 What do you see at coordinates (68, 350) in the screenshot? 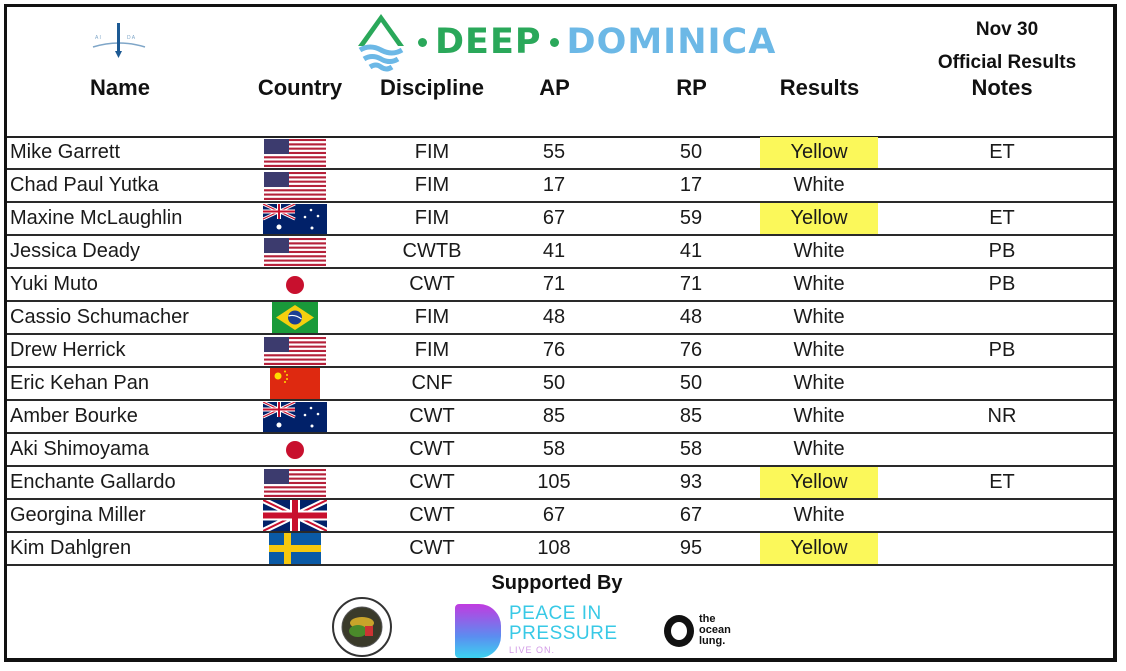
I see `athlete-name: Drew Herrick` at bounding box center [68, 350].